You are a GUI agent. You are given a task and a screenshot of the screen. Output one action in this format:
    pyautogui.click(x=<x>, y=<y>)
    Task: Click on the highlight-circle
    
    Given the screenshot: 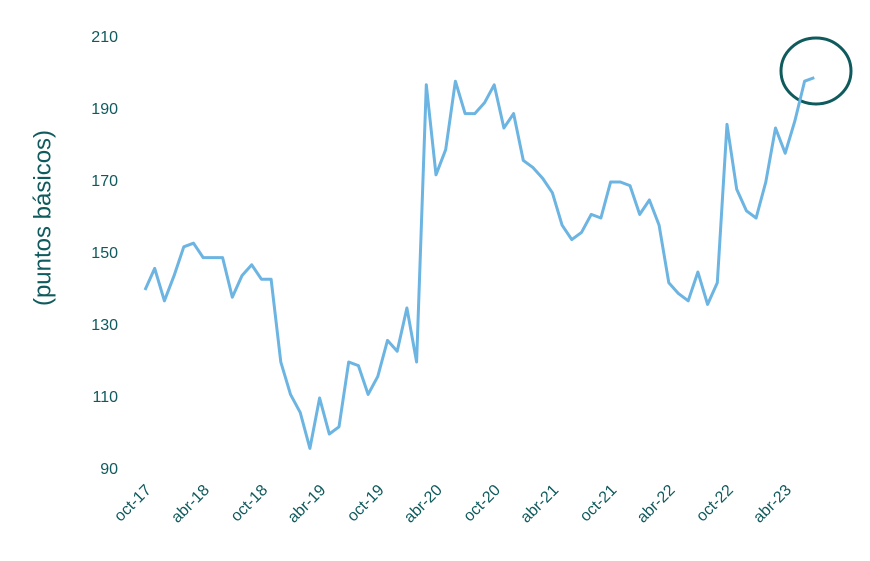 What is the action you would take?
    pyautogui.click(x=816, y=71)
    